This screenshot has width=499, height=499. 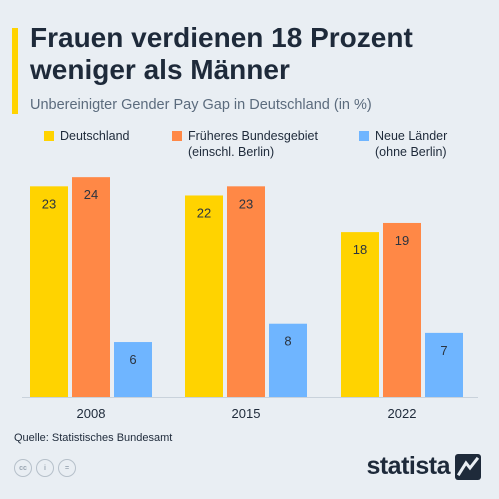 What do you see at coordinates (246, 413) in the screenshot?
I see `x-tick-label-2015: 2015` at bounding box center [246, 413].